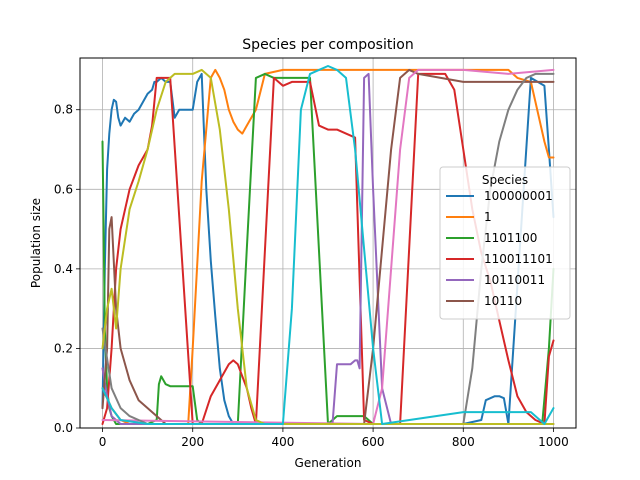 The height and width of the screenshot is (480, 640). What do you see at coordinates (63, 348) in the screenshot?
I see `y-tick-label: 0.2` at bounding box center [63, 348].